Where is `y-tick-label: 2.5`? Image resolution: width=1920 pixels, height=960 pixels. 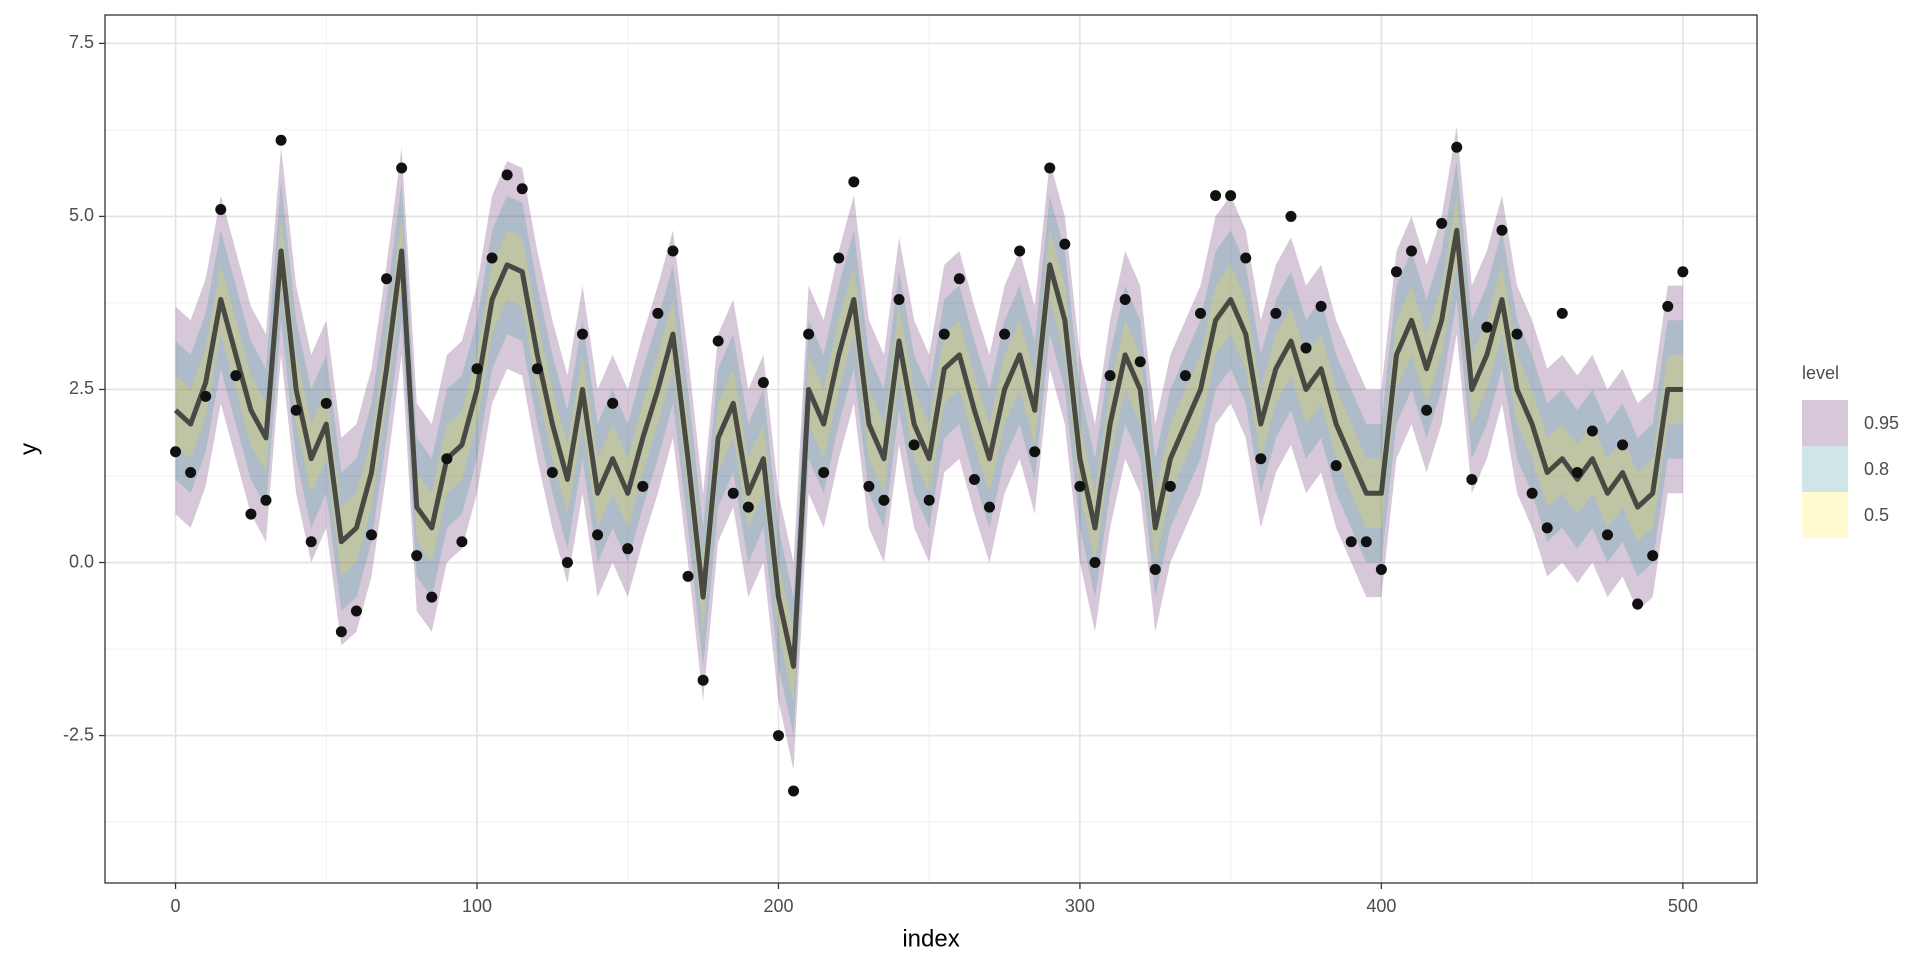
y-tick-label: 2.5 is located at coordinates (81, 388).